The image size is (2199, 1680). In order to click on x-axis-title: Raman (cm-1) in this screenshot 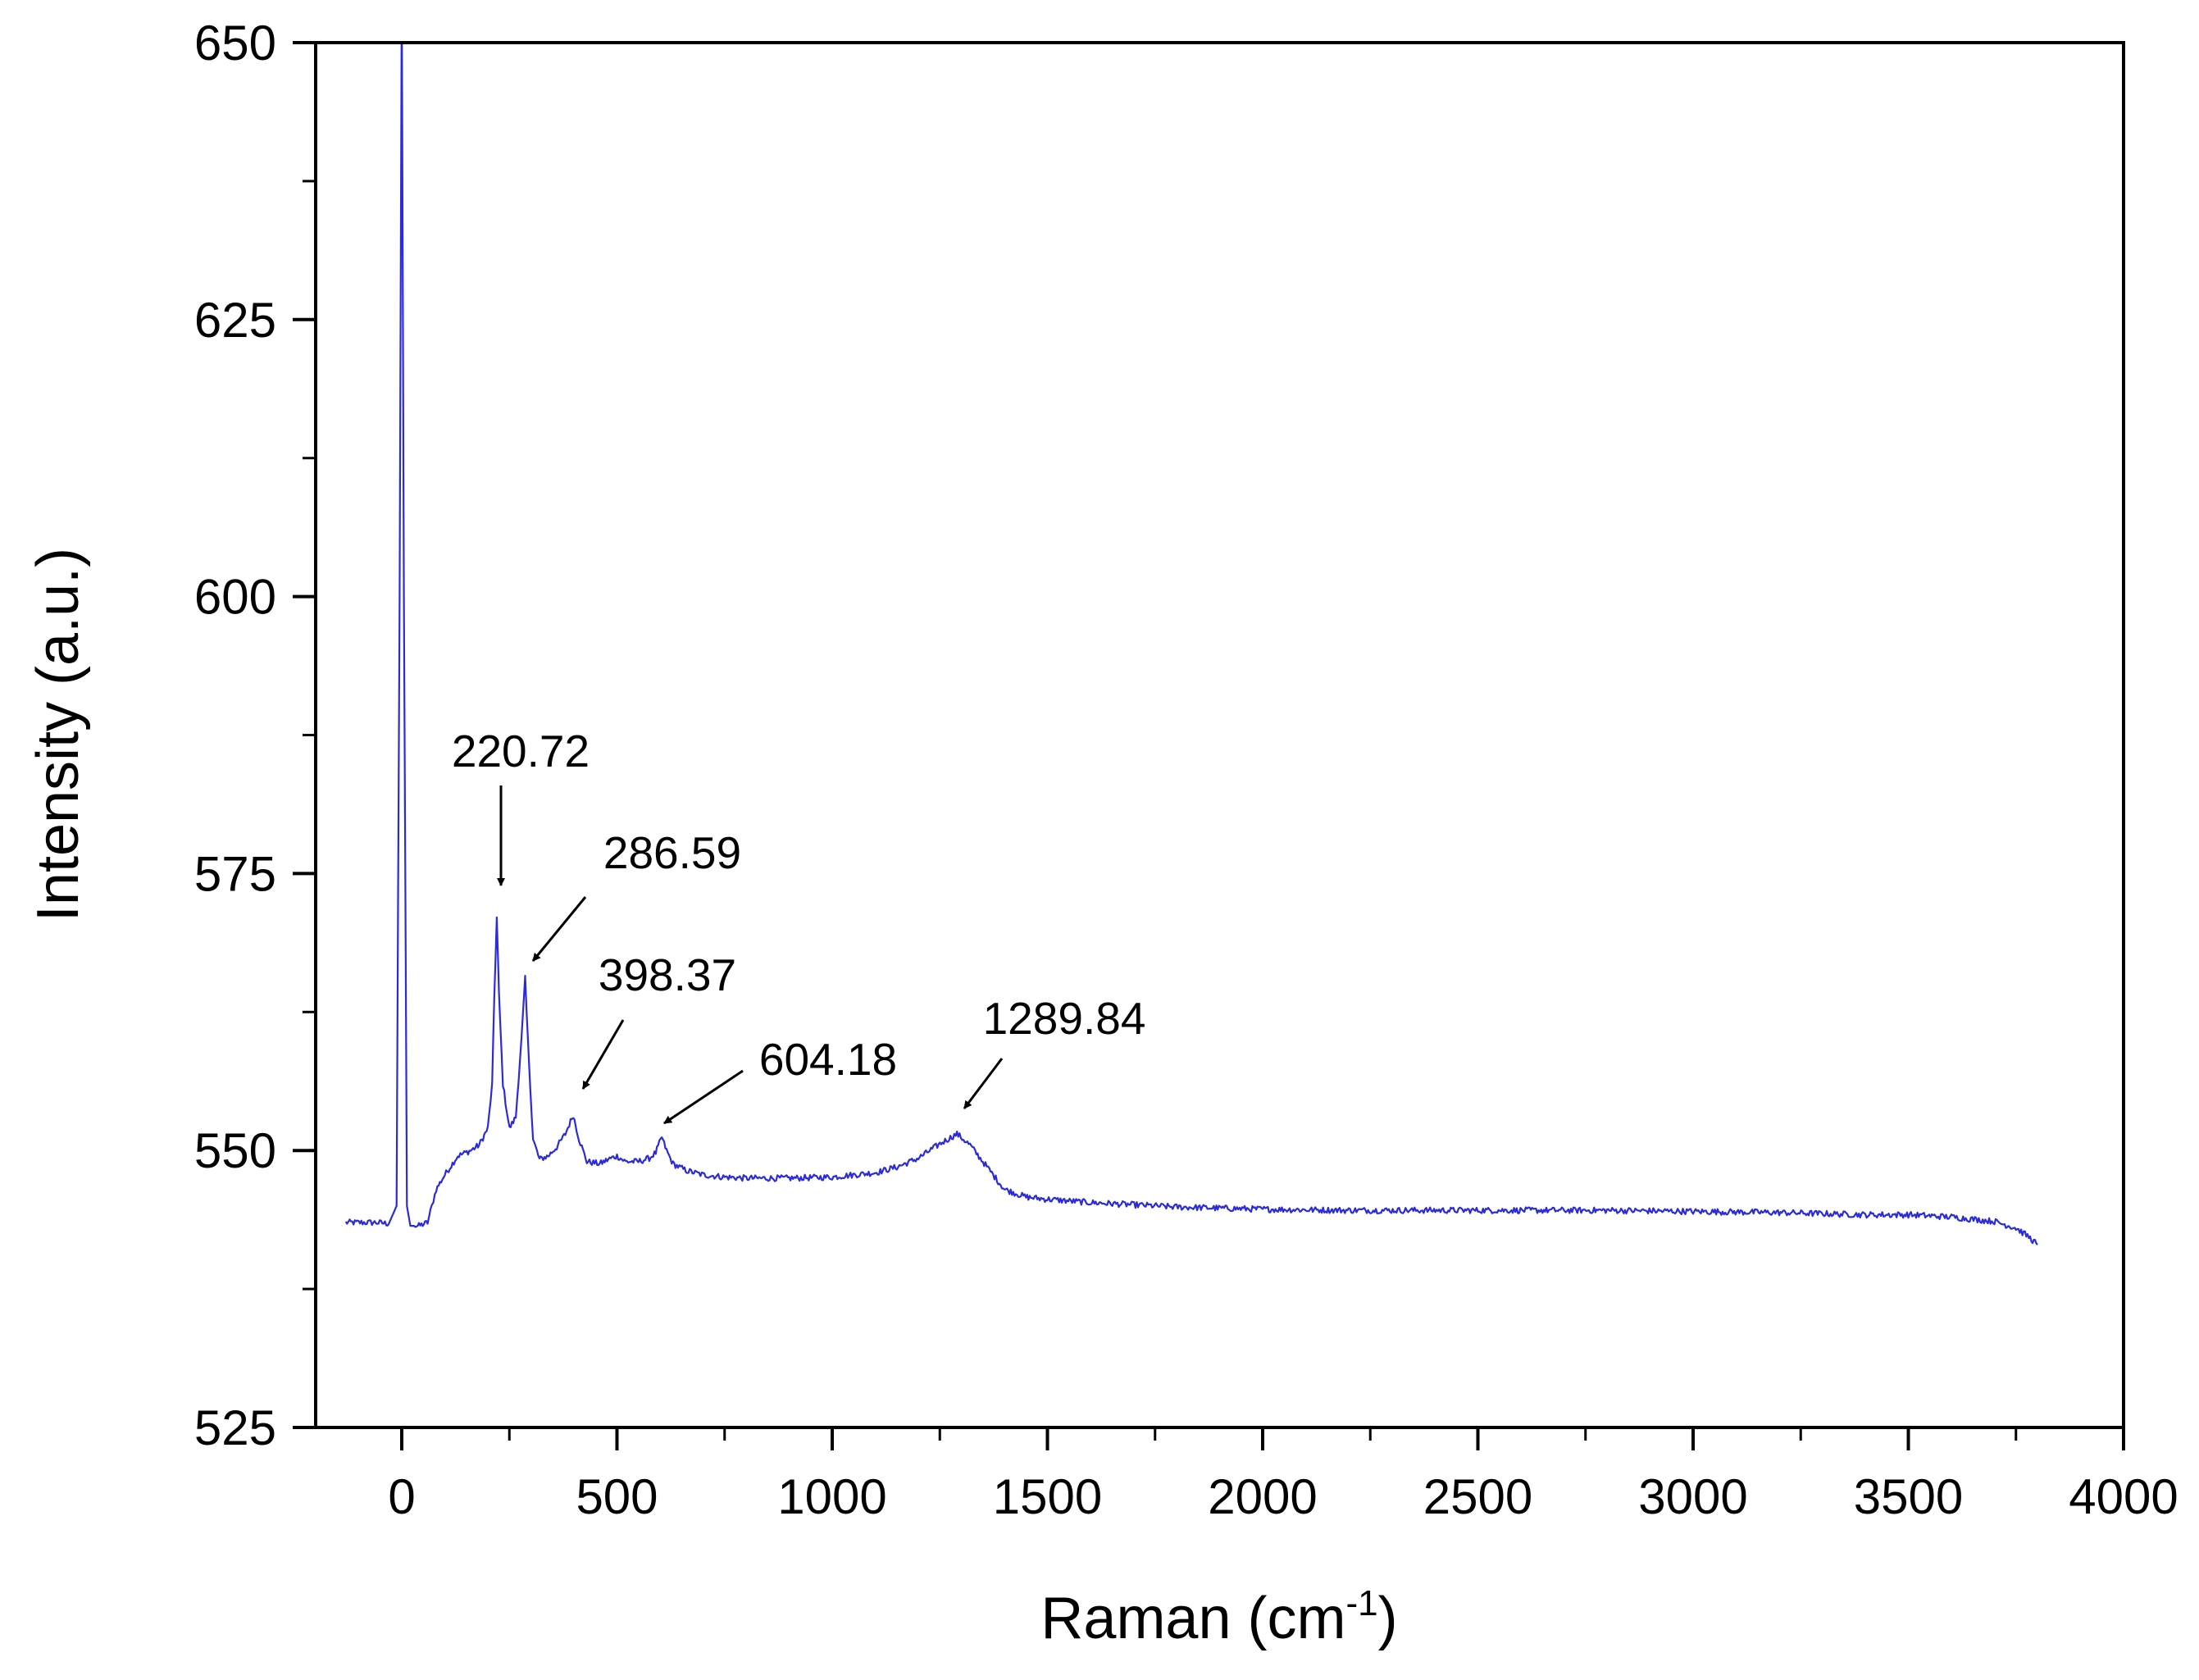, I will do `click(1218, 1617)`.